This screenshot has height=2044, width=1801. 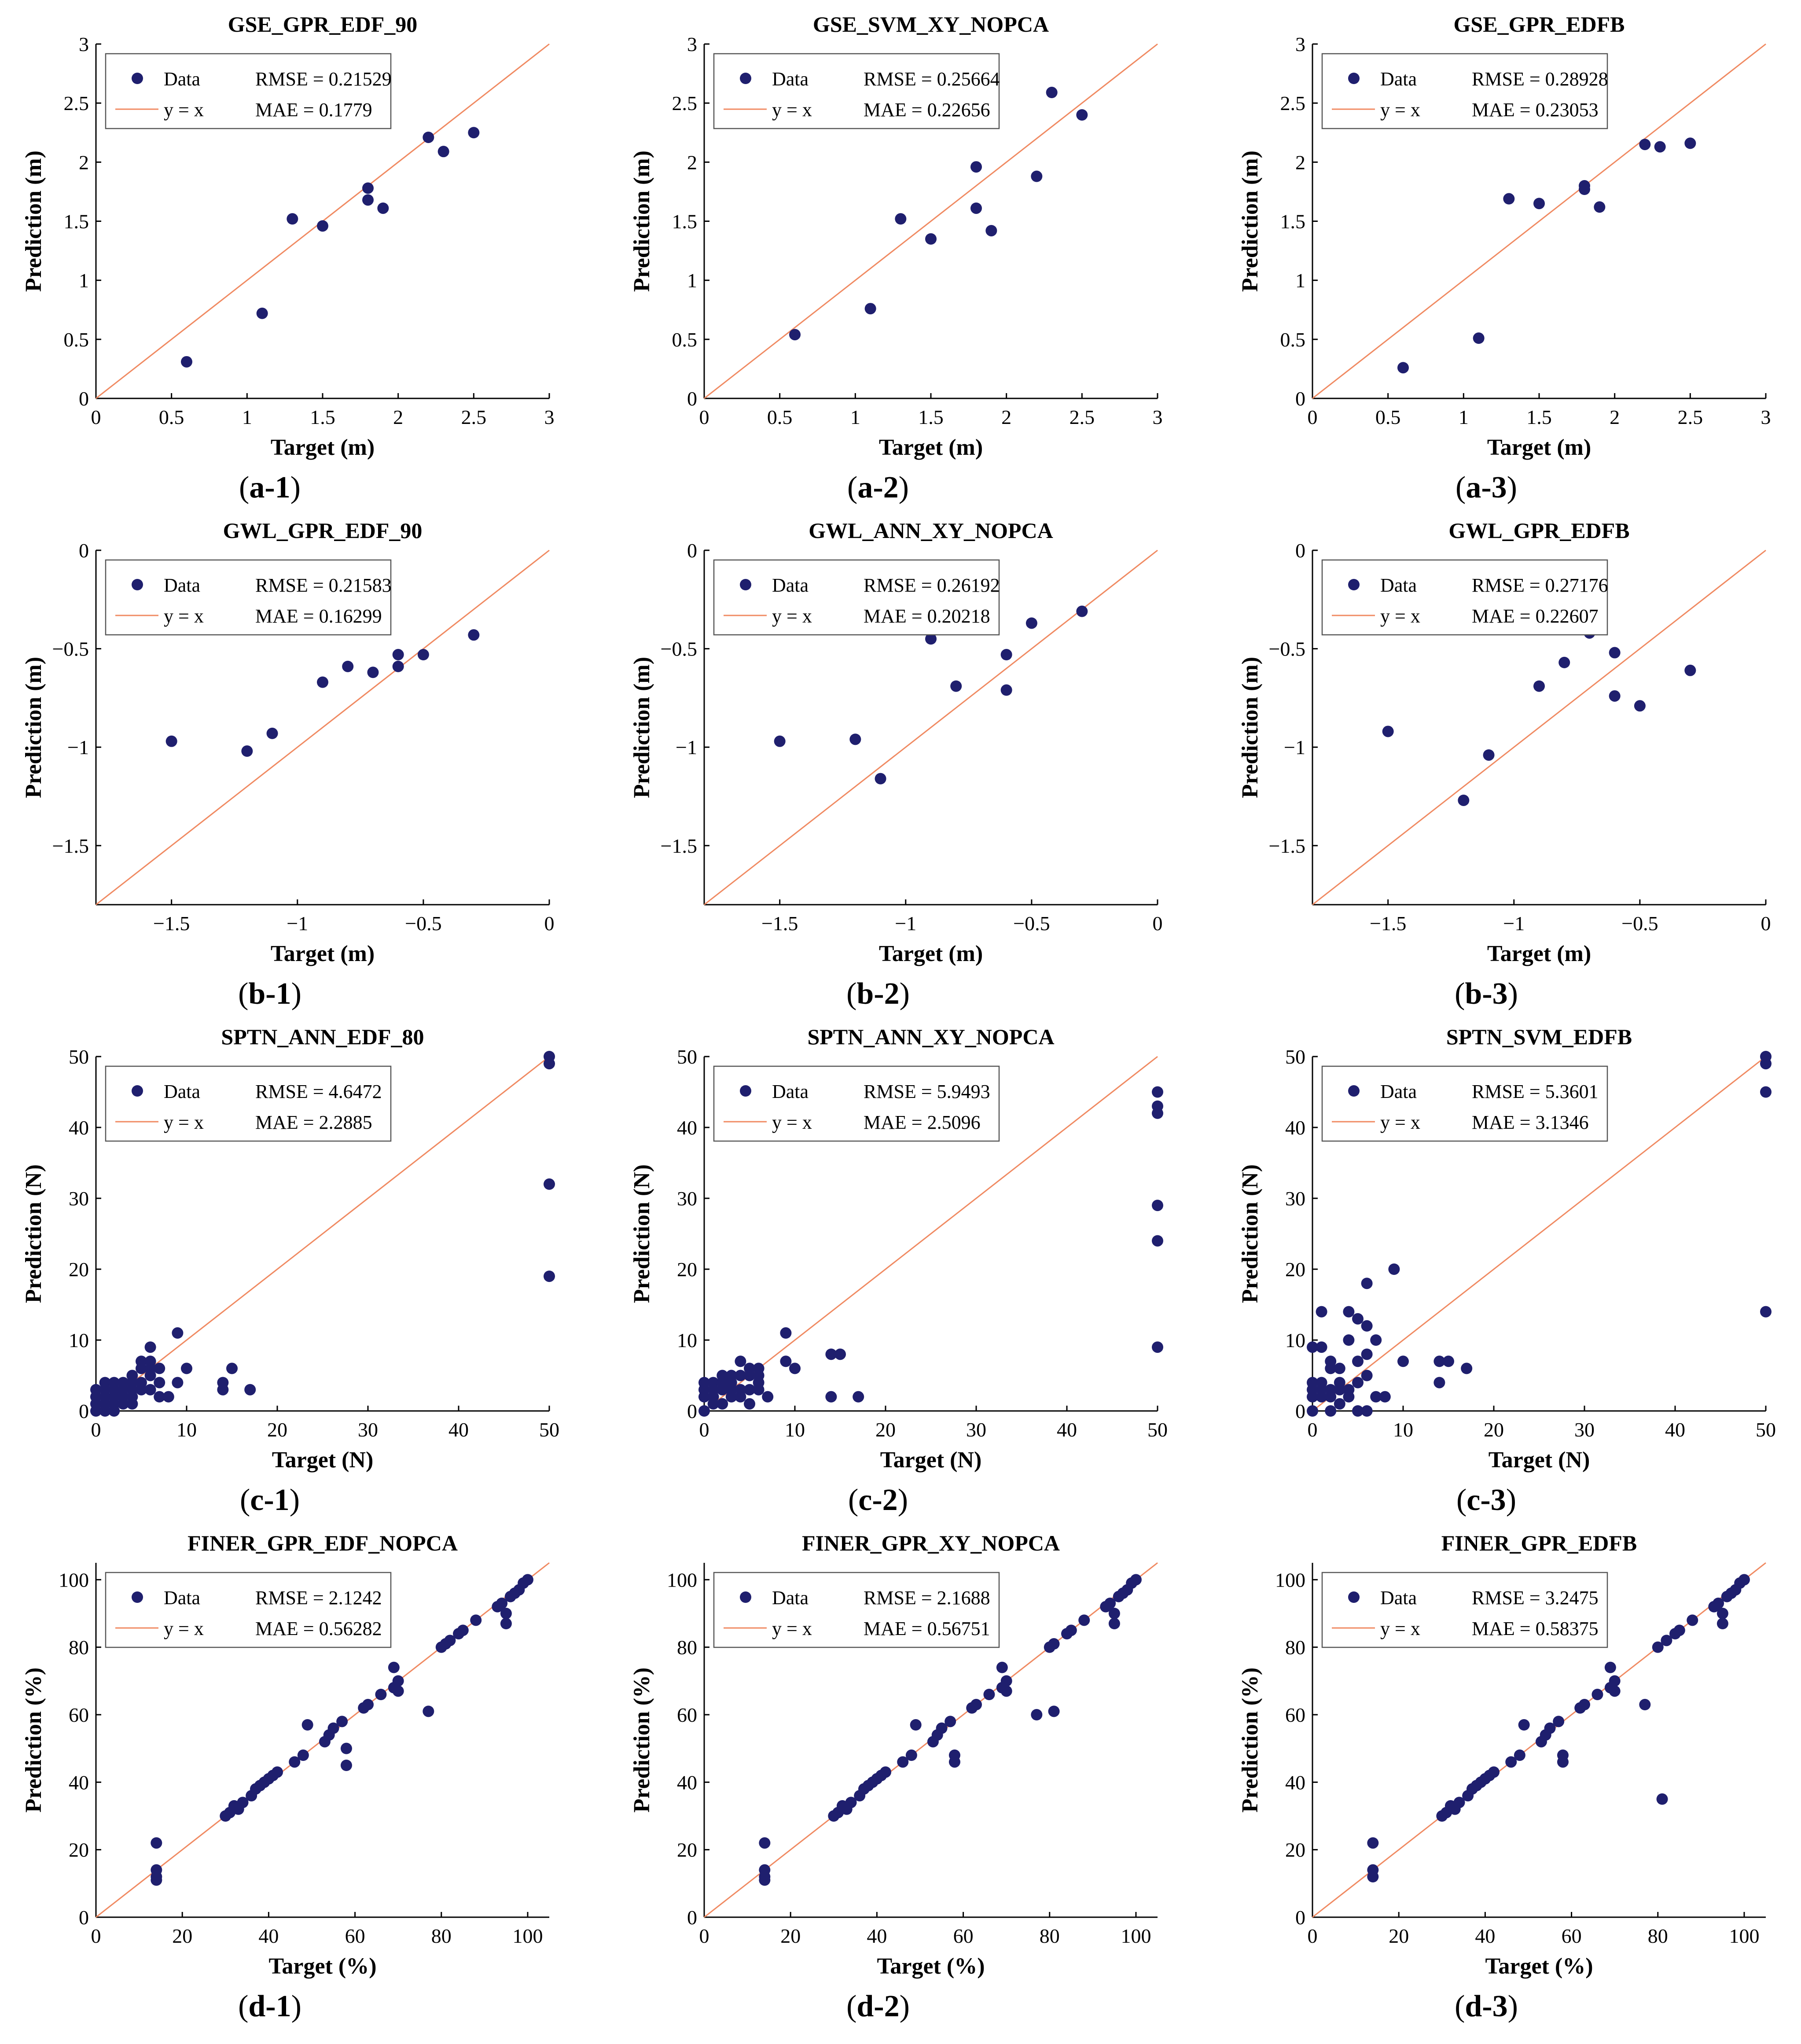 What do you see at coordinates (1535, 110) in the screenshot?
I see `legend-mae: MAE = 0.23053` at bounding box center [1535, 110].